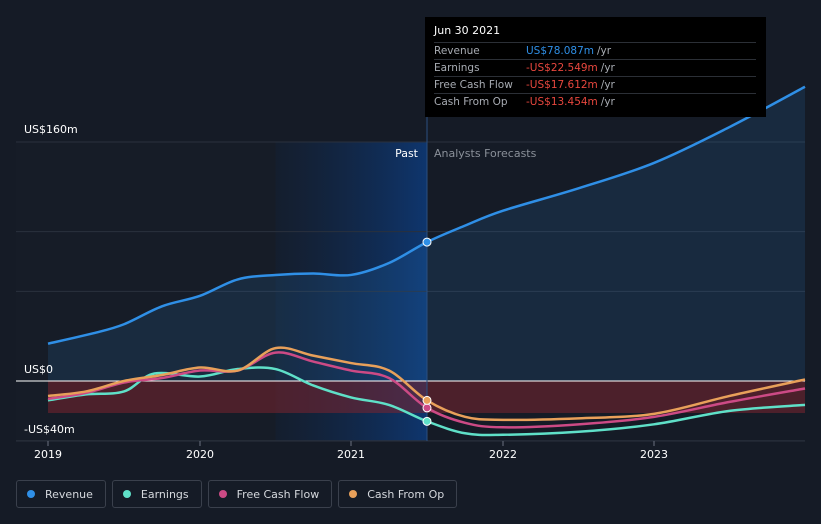 The image size is (821, 524). What do you see at coordinates (164, 494) in the screenshot?
I see `legend-label: Earnings` at bounding box center [164, 494].